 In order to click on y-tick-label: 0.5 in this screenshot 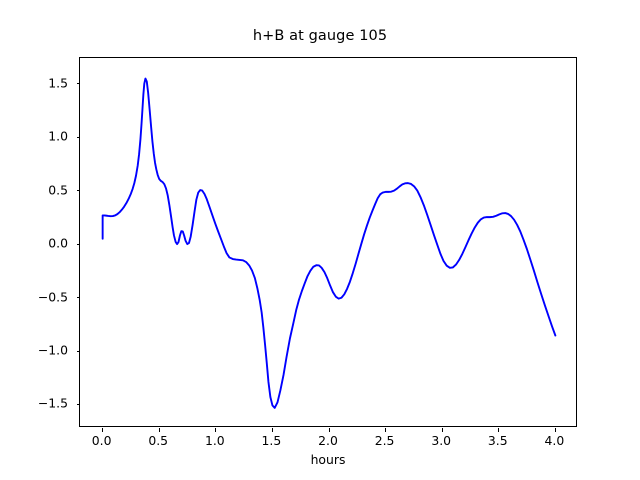, I will do `click(58, 190)`.